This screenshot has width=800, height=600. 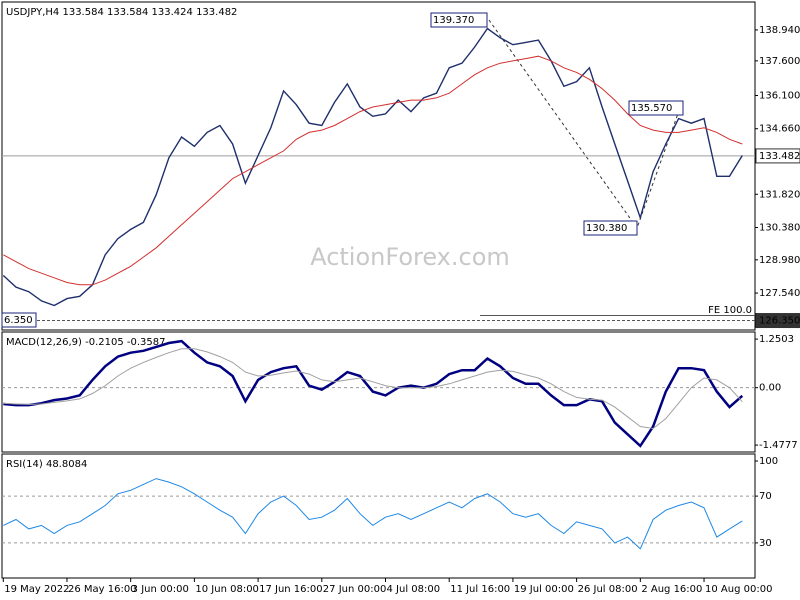 What do you see at coordinates (738, 589) in the screenshot?
I see `x-tick-label: 10 Aug 00:00` at bounding box center [738, 589].